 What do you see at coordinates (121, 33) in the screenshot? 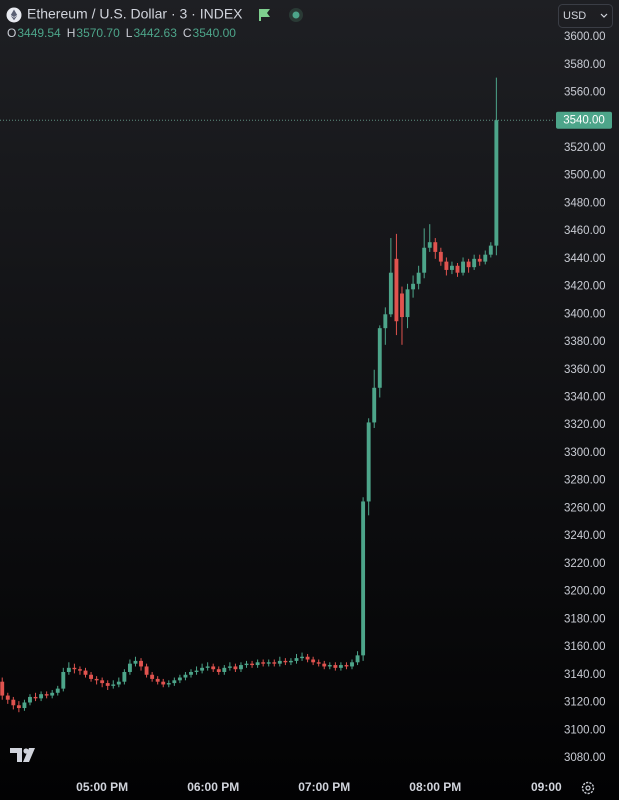
I see `ohlc-legend: O 3449.54 H 3570.70 L 3442.63 C 3540.00` at bounding box center [121, 33].